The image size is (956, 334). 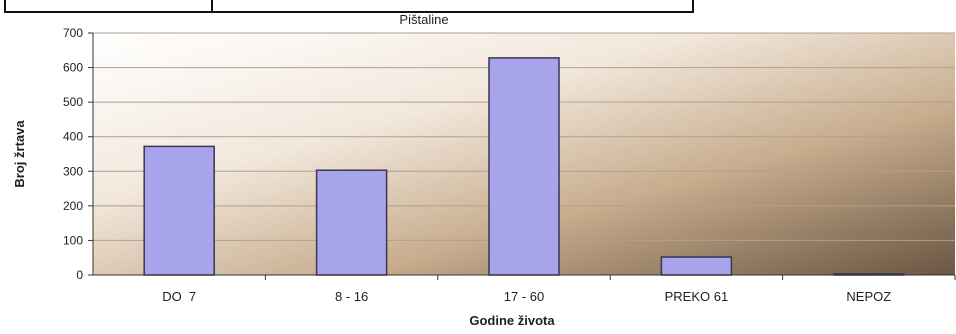 What do you see at coordinates (73, 240) in the screenshot?
I see `y-tick-label: 100` at bounding box center [73, 240].